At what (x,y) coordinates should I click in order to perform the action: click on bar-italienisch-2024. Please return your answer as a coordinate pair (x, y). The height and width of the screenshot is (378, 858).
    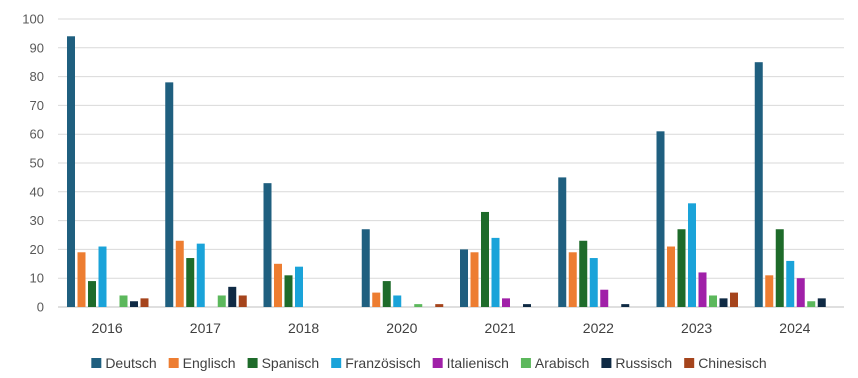
    Looking at the image, I should click on (800, 292).